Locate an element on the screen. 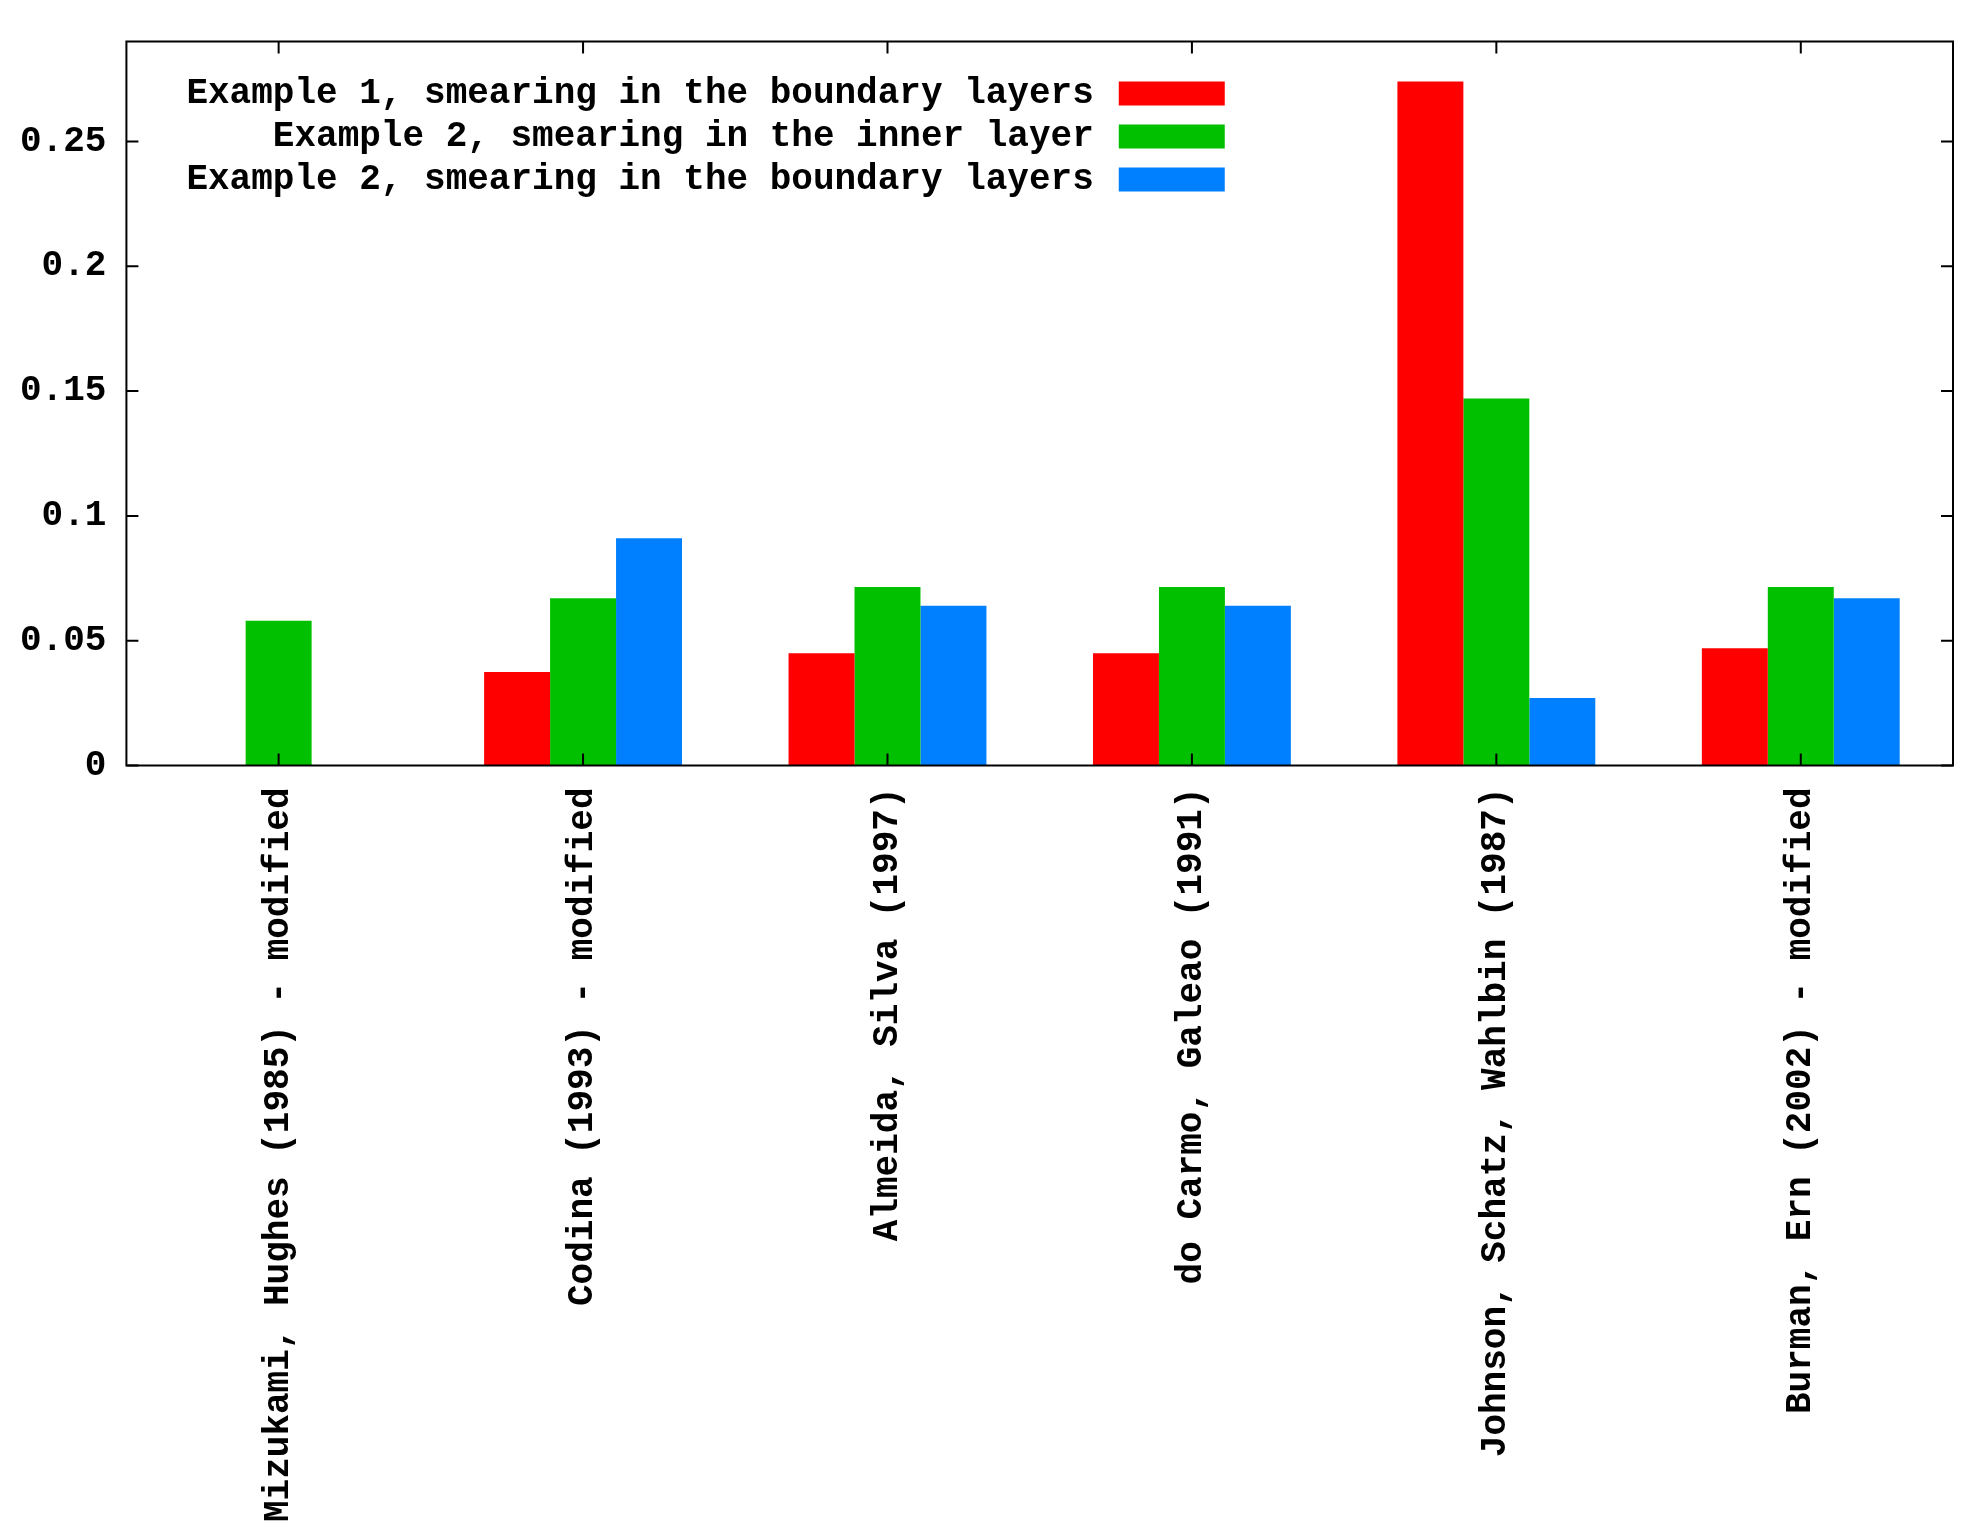 Image resolution: width=1965 pixels, height=1527 pixels. legend-label: Example 2, smearing in the inner layer is located at coordinates (683, 136).